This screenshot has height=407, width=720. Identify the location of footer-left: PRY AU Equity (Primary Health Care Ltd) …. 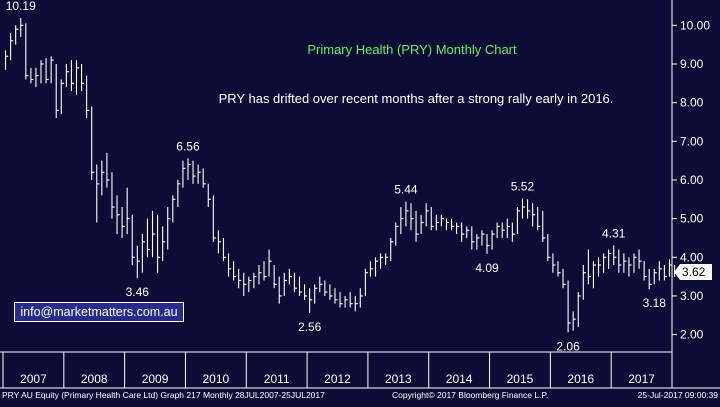
(163, 395).